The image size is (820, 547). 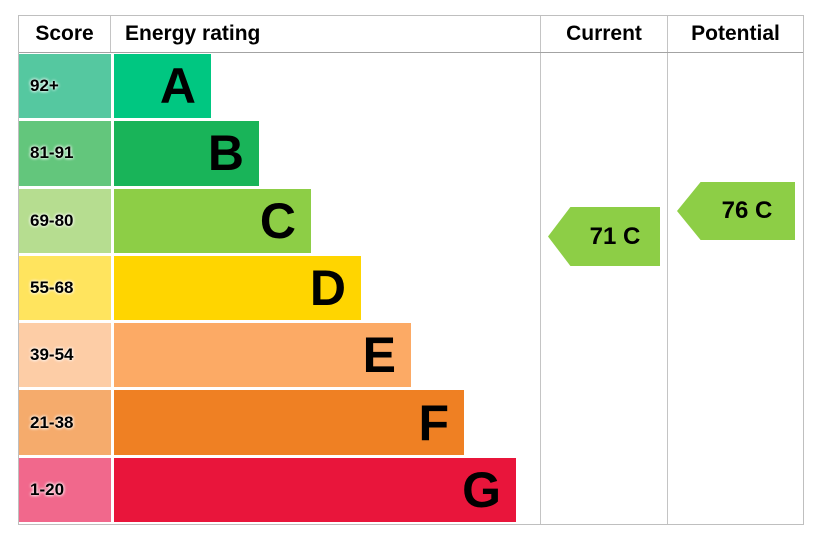 I want to click on band-row: 1-20 G, so click(x=411, y=490).